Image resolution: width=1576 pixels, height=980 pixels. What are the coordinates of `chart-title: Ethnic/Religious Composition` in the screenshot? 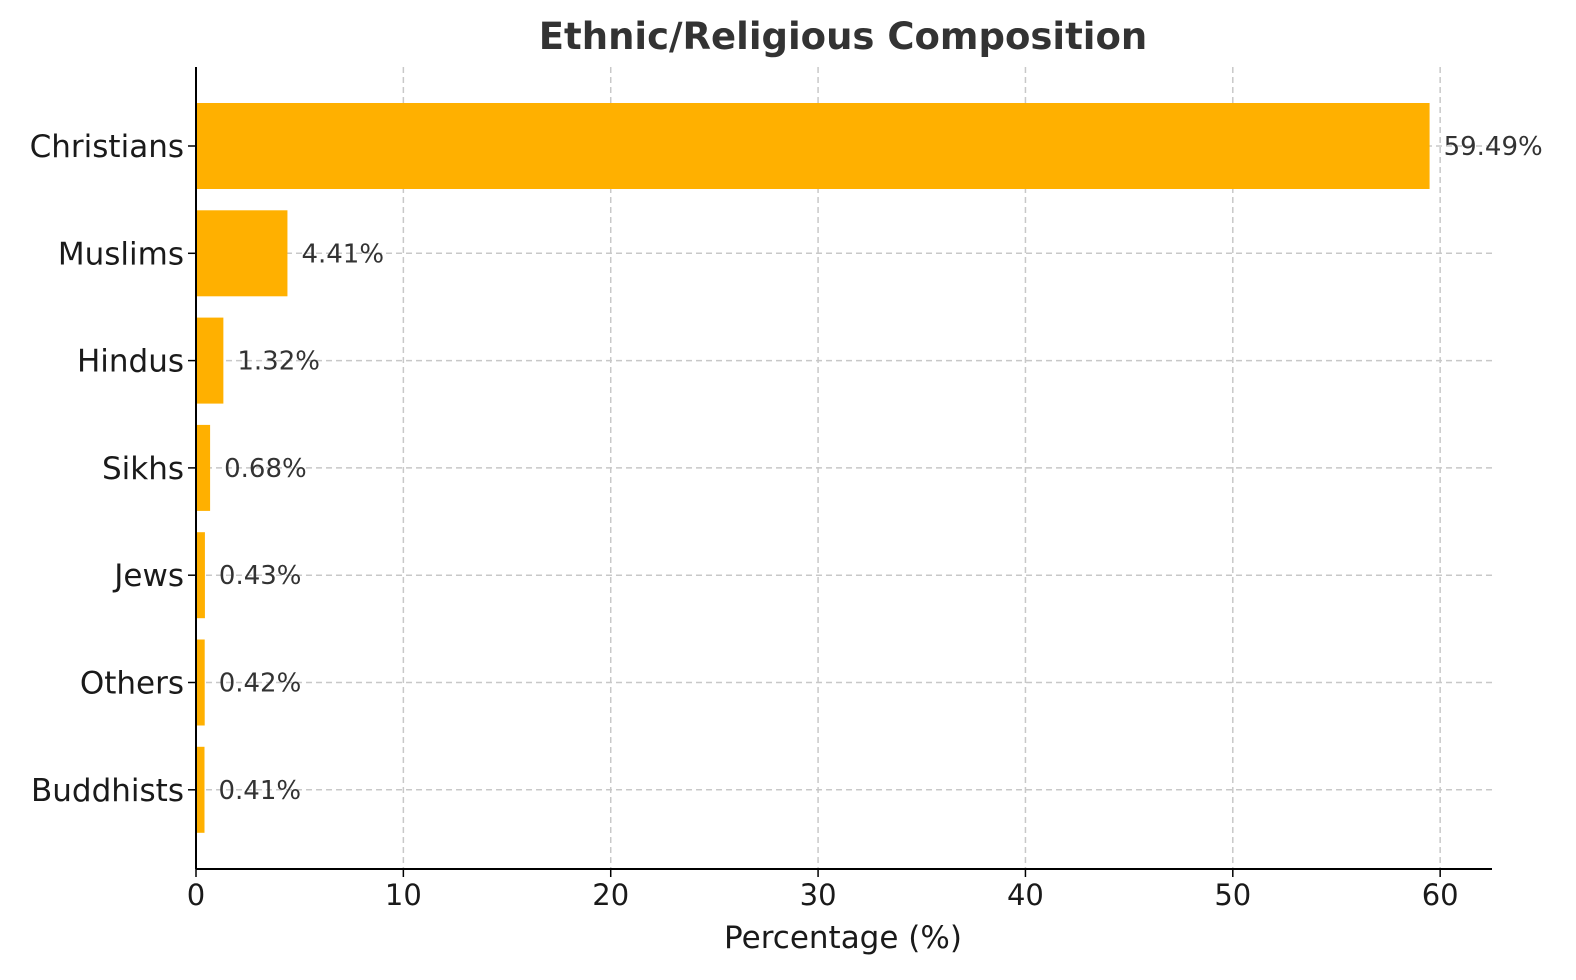 It's located at (843, 36).